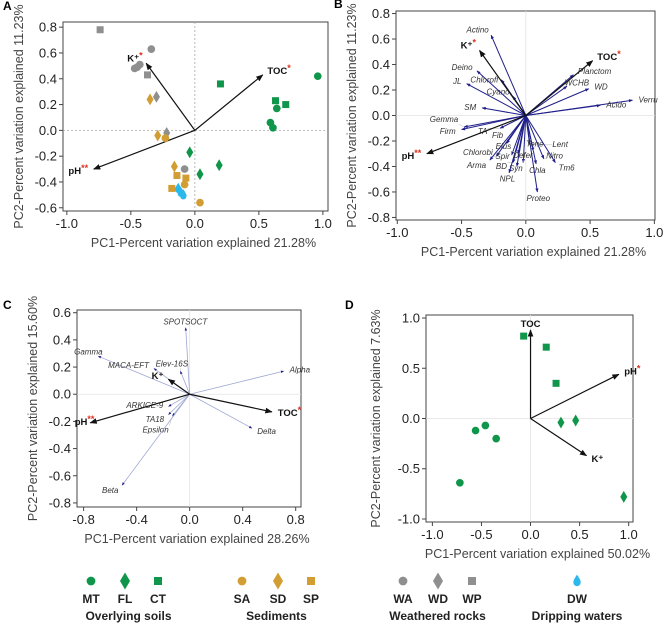 Image resolution: width=666 pixels, height=624 pixels. I want to click on y-axis-title: PC2-Percent variation explained 7.63%, so click(376, 418).